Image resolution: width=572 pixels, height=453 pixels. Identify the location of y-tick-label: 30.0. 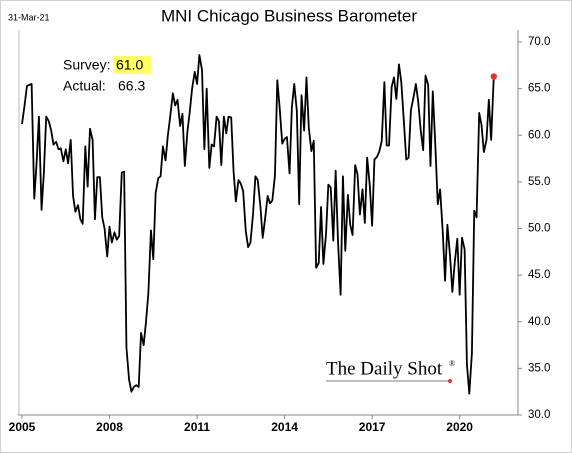
(539, 415).